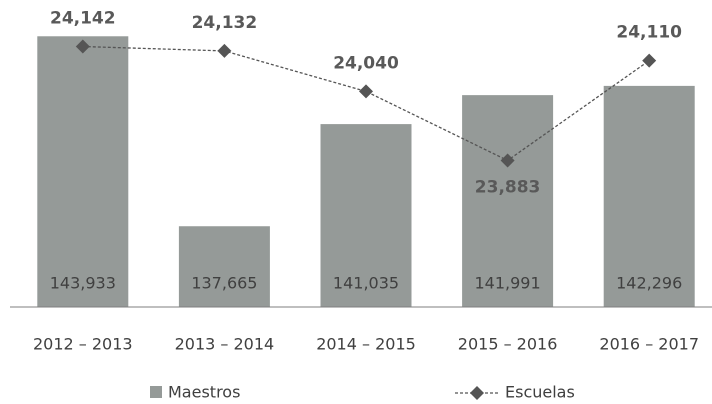 This screenshot has width=712, height=404. What do you see at coordinates (83, 344) in the screenshot?
I see `x-tick-label: 2012 – 2013` at bounding box center [83, 344].